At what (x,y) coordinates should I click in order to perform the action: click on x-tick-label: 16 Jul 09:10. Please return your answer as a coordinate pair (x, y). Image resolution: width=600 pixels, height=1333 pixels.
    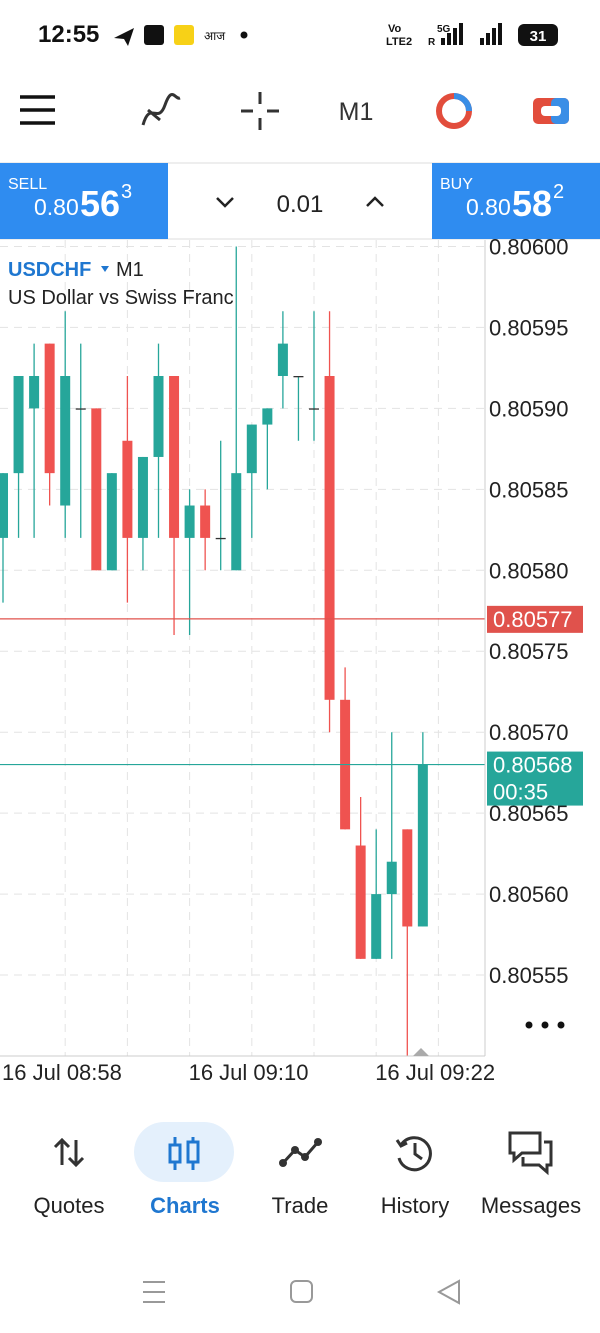
    Looking at the image, I should click on (249, 1072).